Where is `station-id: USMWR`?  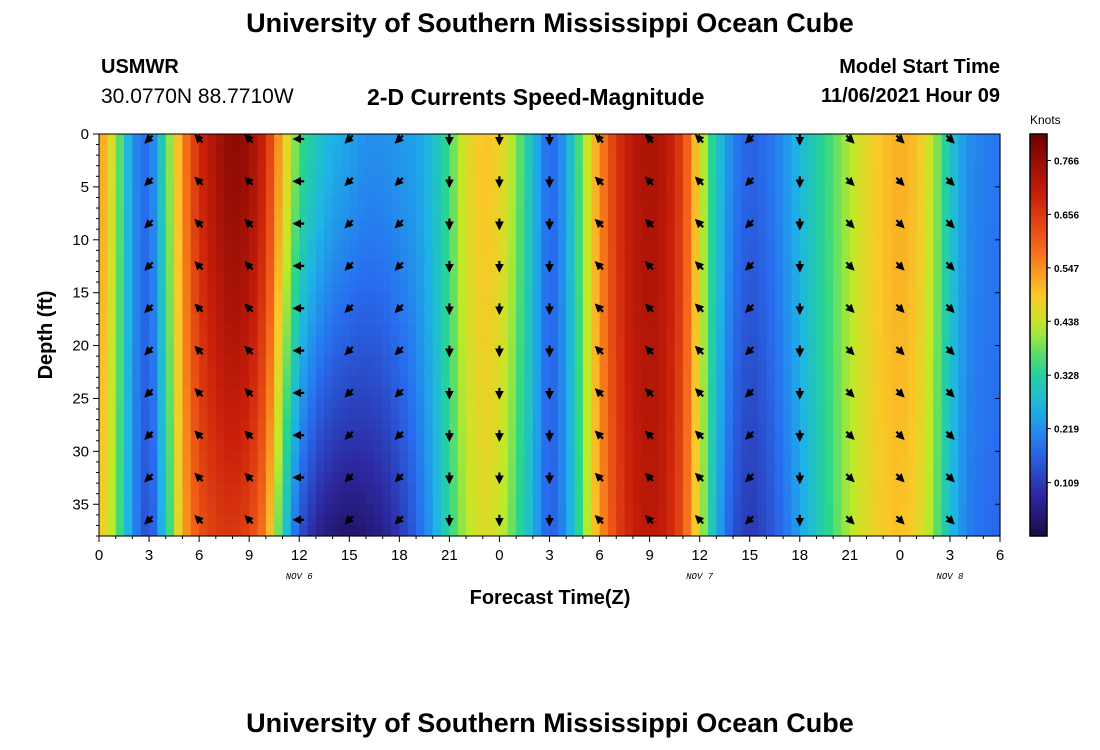
station-id: USMWR is located at coordinates (140, 67).